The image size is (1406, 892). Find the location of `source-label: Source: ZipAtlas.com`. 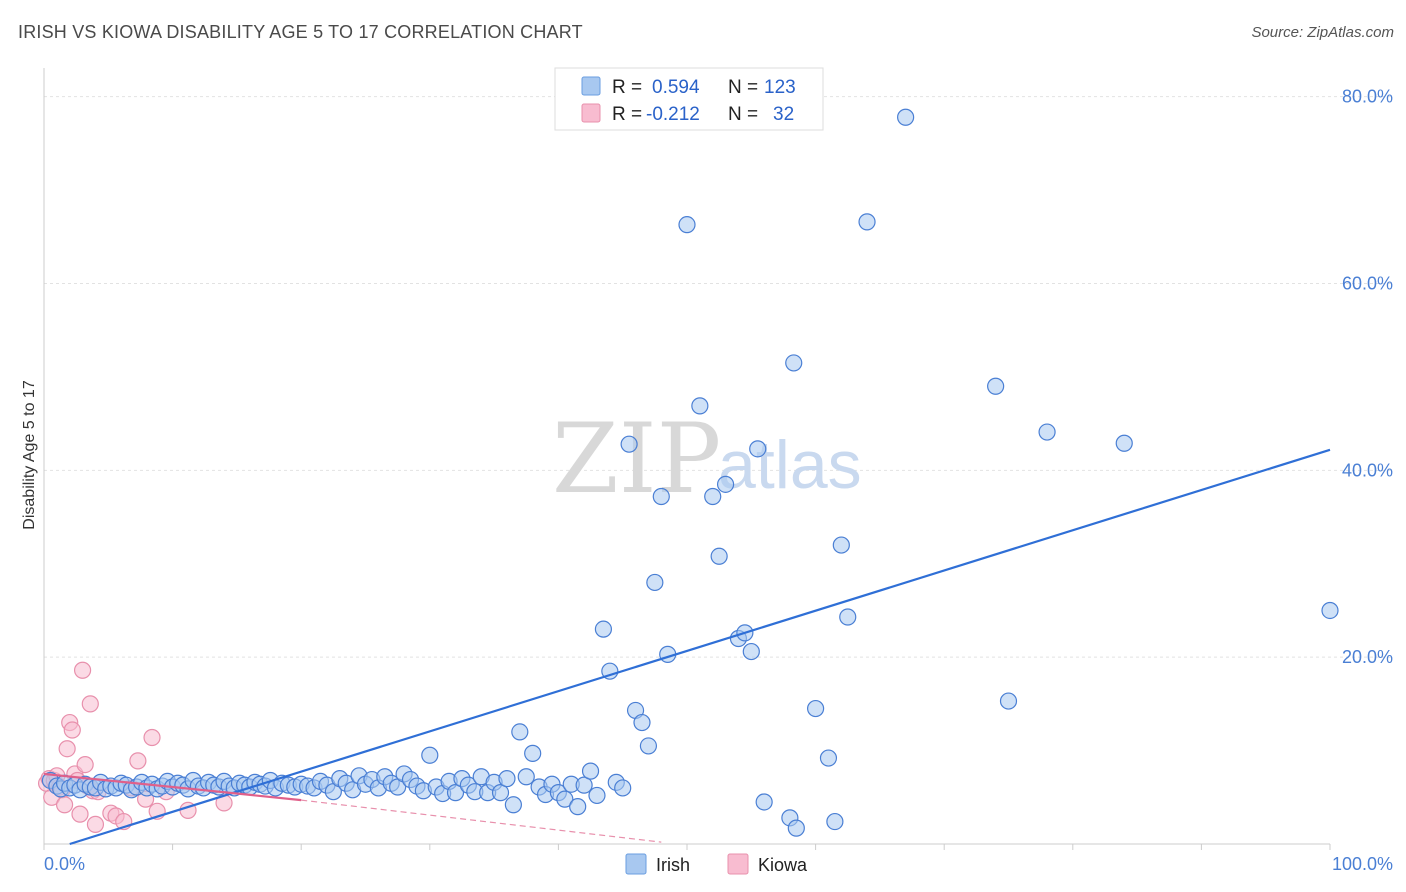

source-label: Source: ZipAtlas.com is located at coordinates (1322, 32).